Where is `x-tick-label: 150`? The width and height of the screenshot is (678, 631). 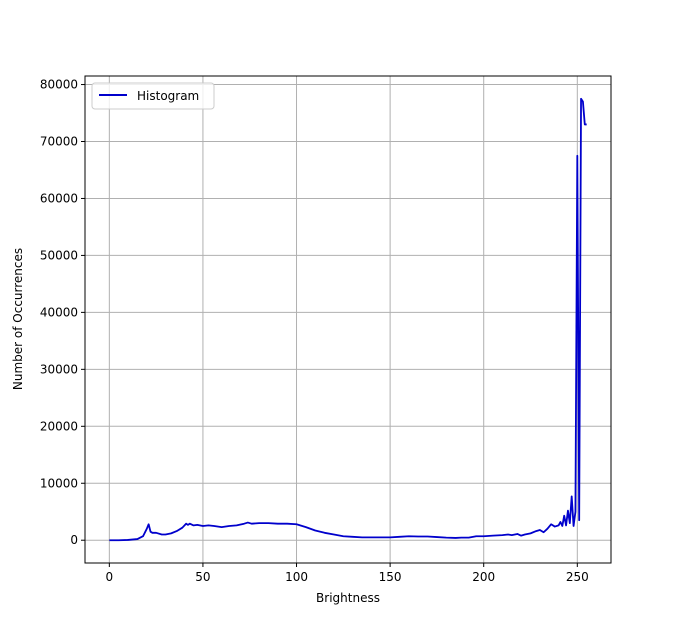
x-tick-label: 150 is located at coordinates (390, 577).